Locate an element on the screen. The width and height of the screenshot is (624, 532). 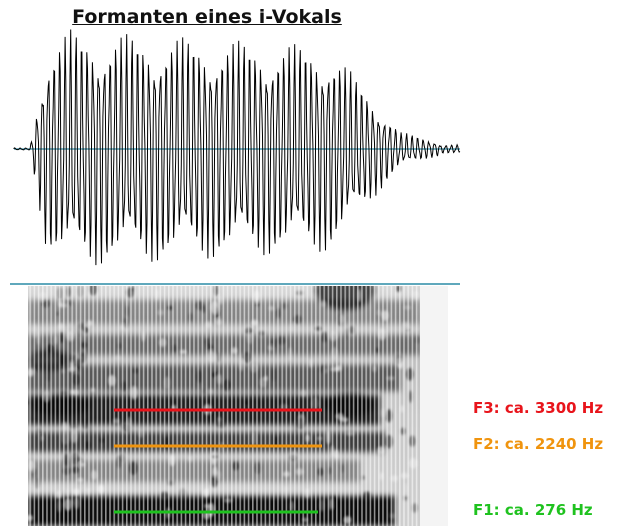
spectrogram-silence is located at coordinates (434, 406).